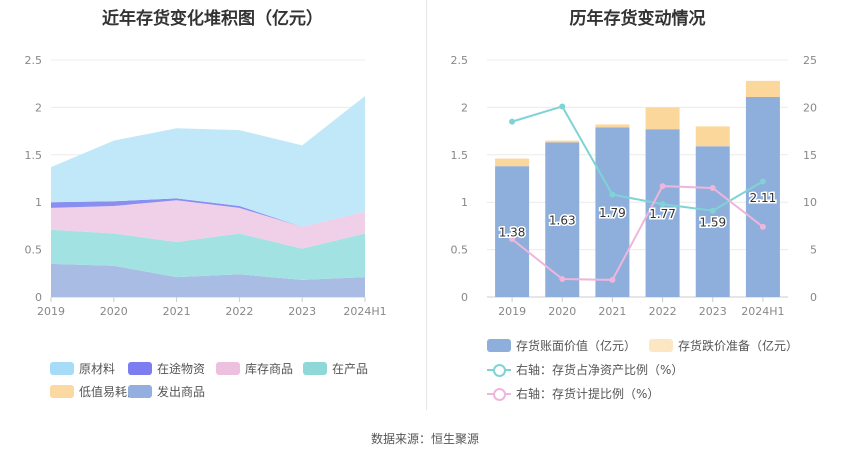  I want to click on bar-data-label: 2.11, so click(763, 198).